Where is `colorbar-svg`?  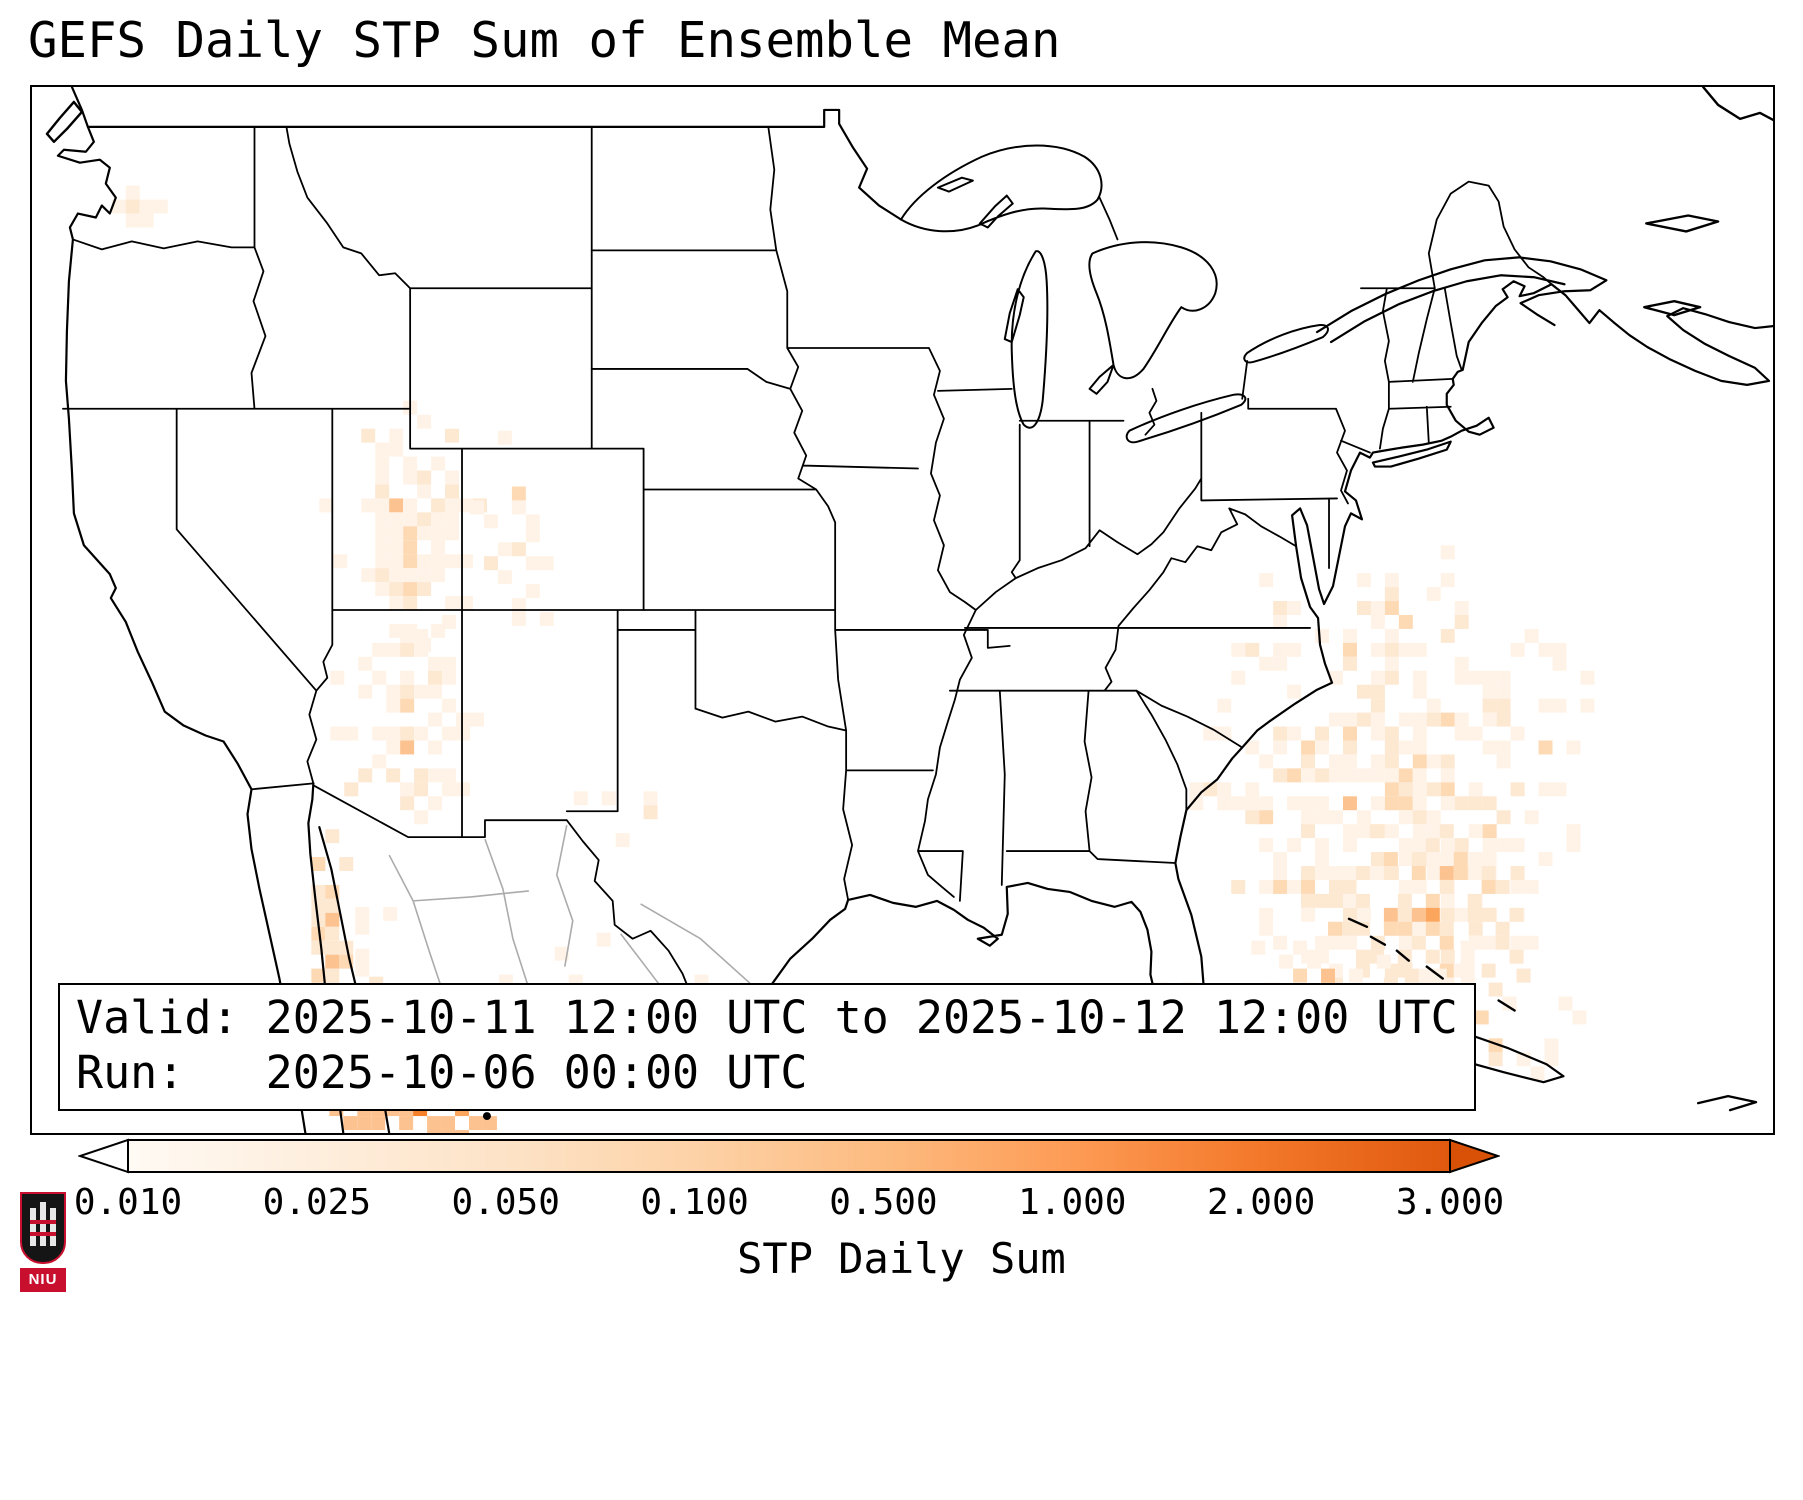 colorbar-svg is located at coordinates (789, 1156).